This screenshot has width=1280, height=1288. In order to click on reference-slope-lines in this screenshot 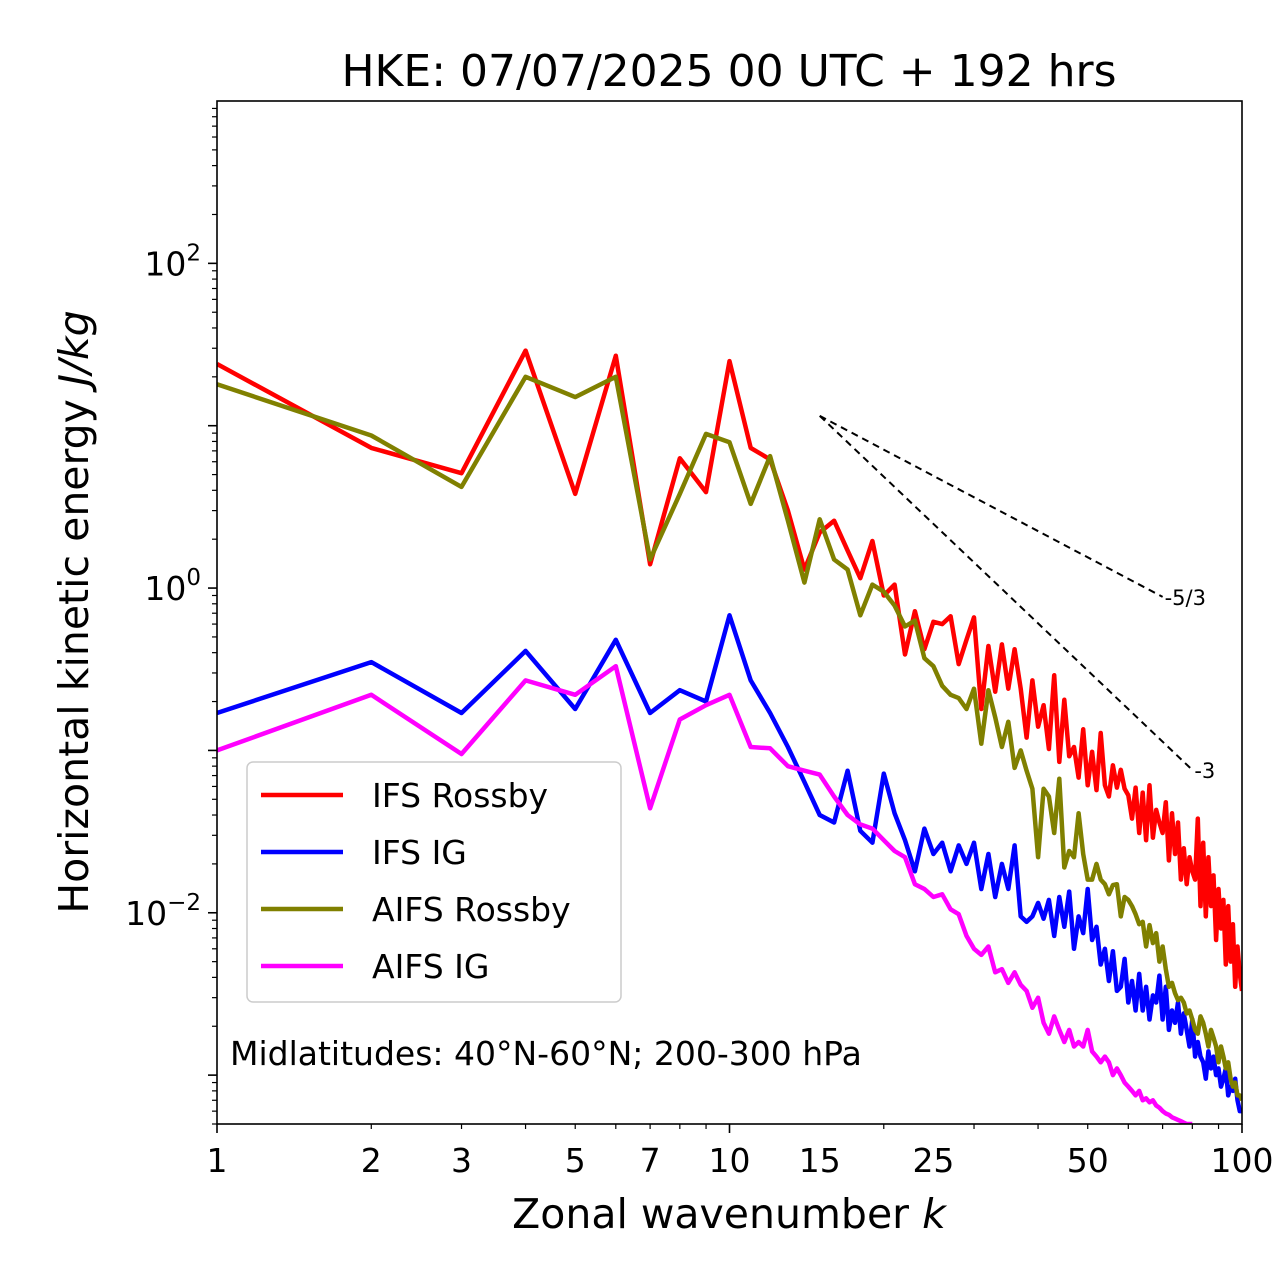, I will do `click(1006, 592)`.